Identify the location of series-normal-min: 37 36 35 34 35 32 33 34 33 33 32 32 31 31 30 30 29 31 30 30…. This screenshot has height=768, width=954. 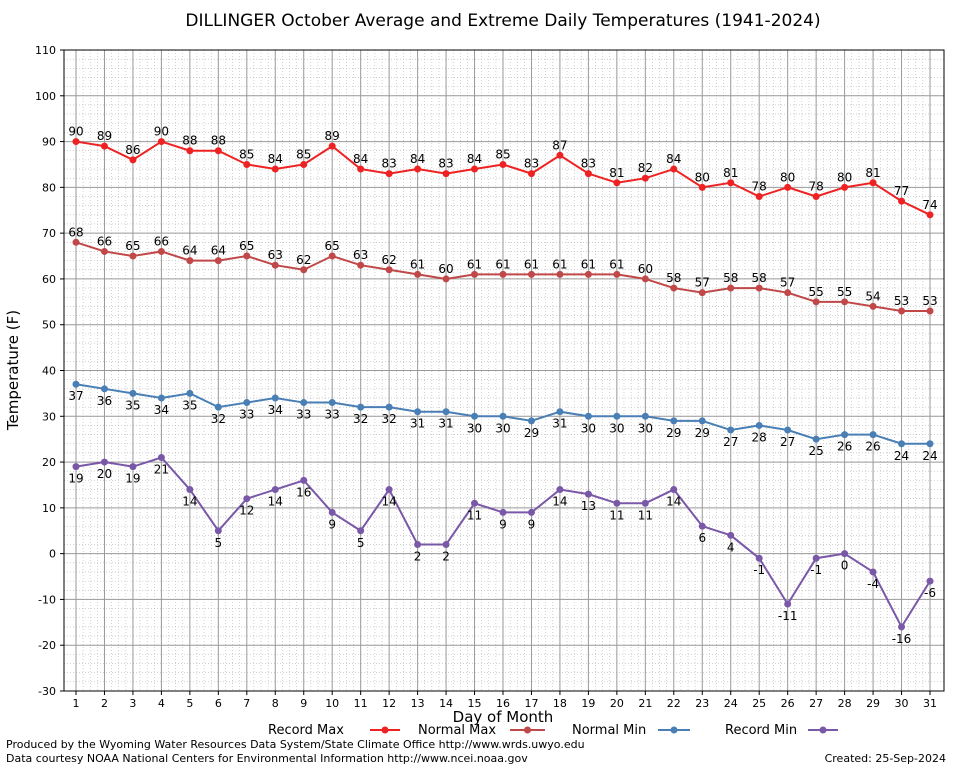
(503, 421).